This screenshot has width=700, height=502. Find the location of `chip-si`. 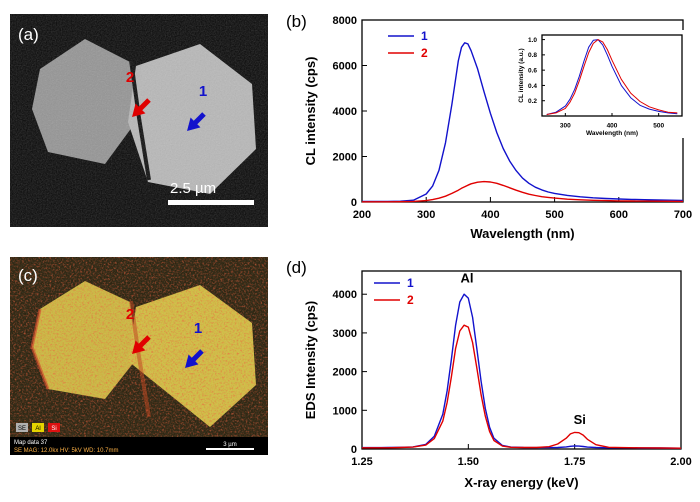

chip-si is located at coordinates (54, 427).